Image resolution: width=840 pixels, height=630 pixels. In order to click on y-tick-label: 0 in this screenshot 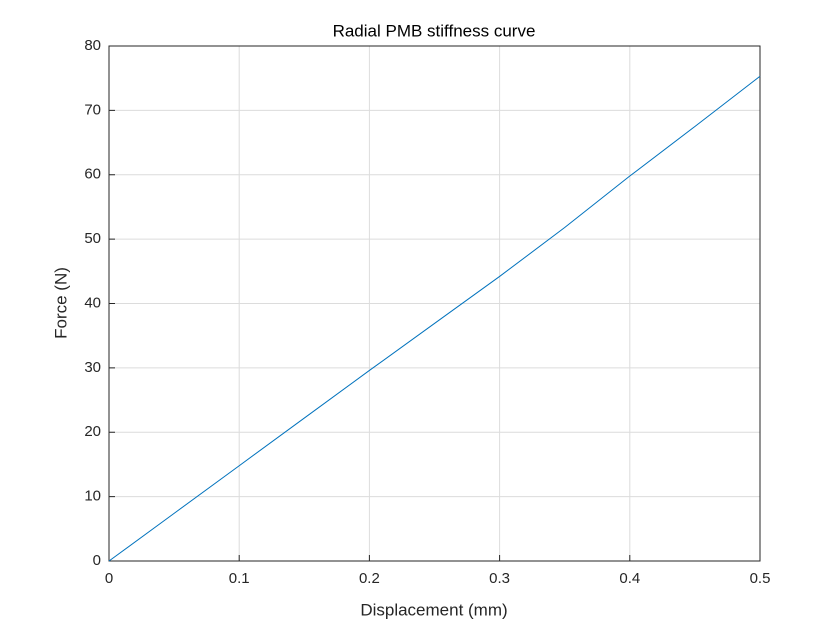, I will do `click(97, 560)`.